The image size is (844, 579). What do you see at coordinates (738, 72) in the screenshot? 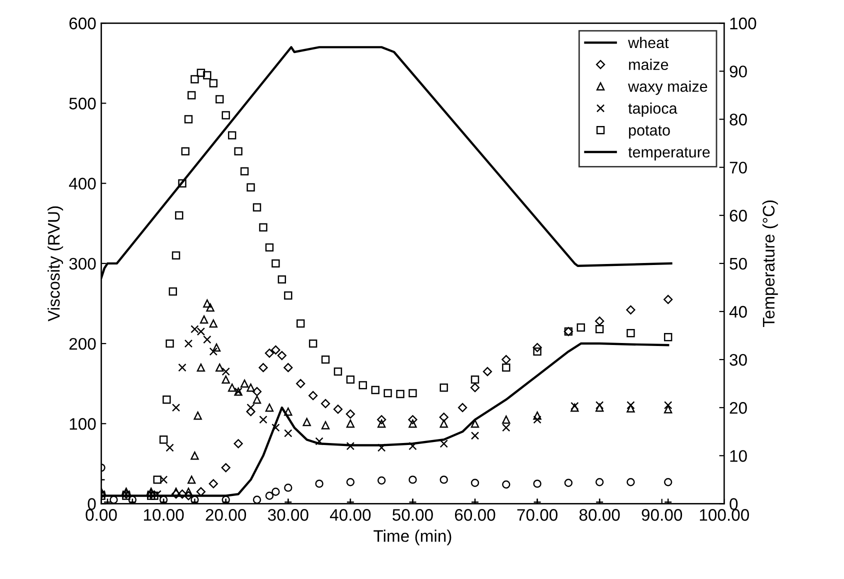
I see `y2-tick-label: 90` at bounding box center [738, 72].